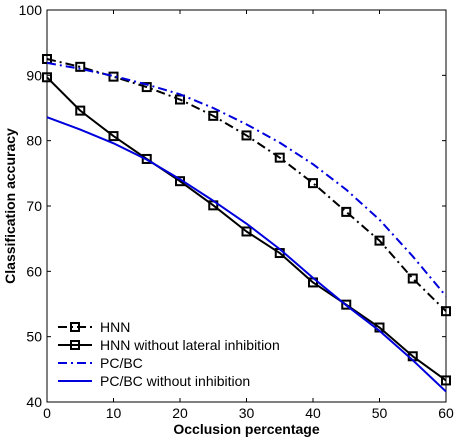 The width and height of the screenshot is (454, 445). Describe the element at coordinates (34, 75) in the screenshot. I see `y-tick-label: 90` at that location.